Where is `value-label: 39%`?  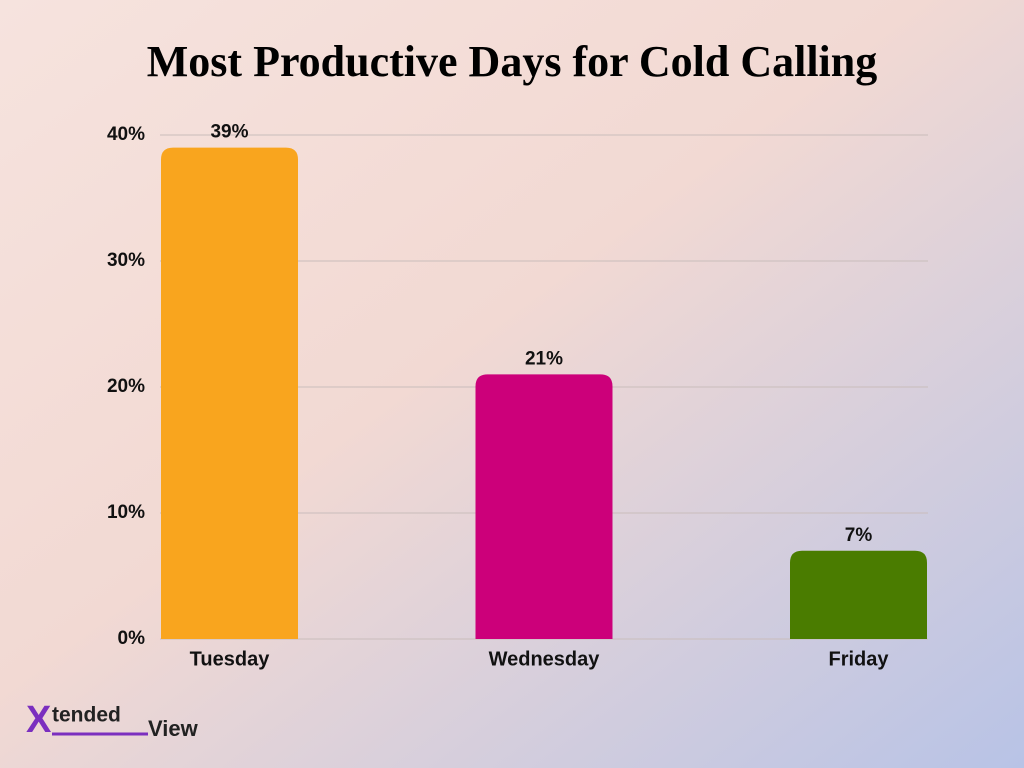 value-label: 39% is located at coordinates (229, 132).